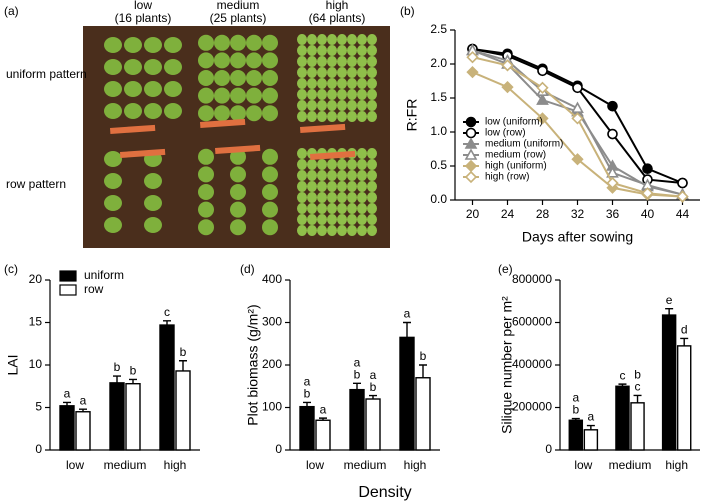 The image size is (709, 501). What do you see at coordinates (104, 275) in the screenshot?
I see `legend-label: uniform` at bounding box center [104, 275].